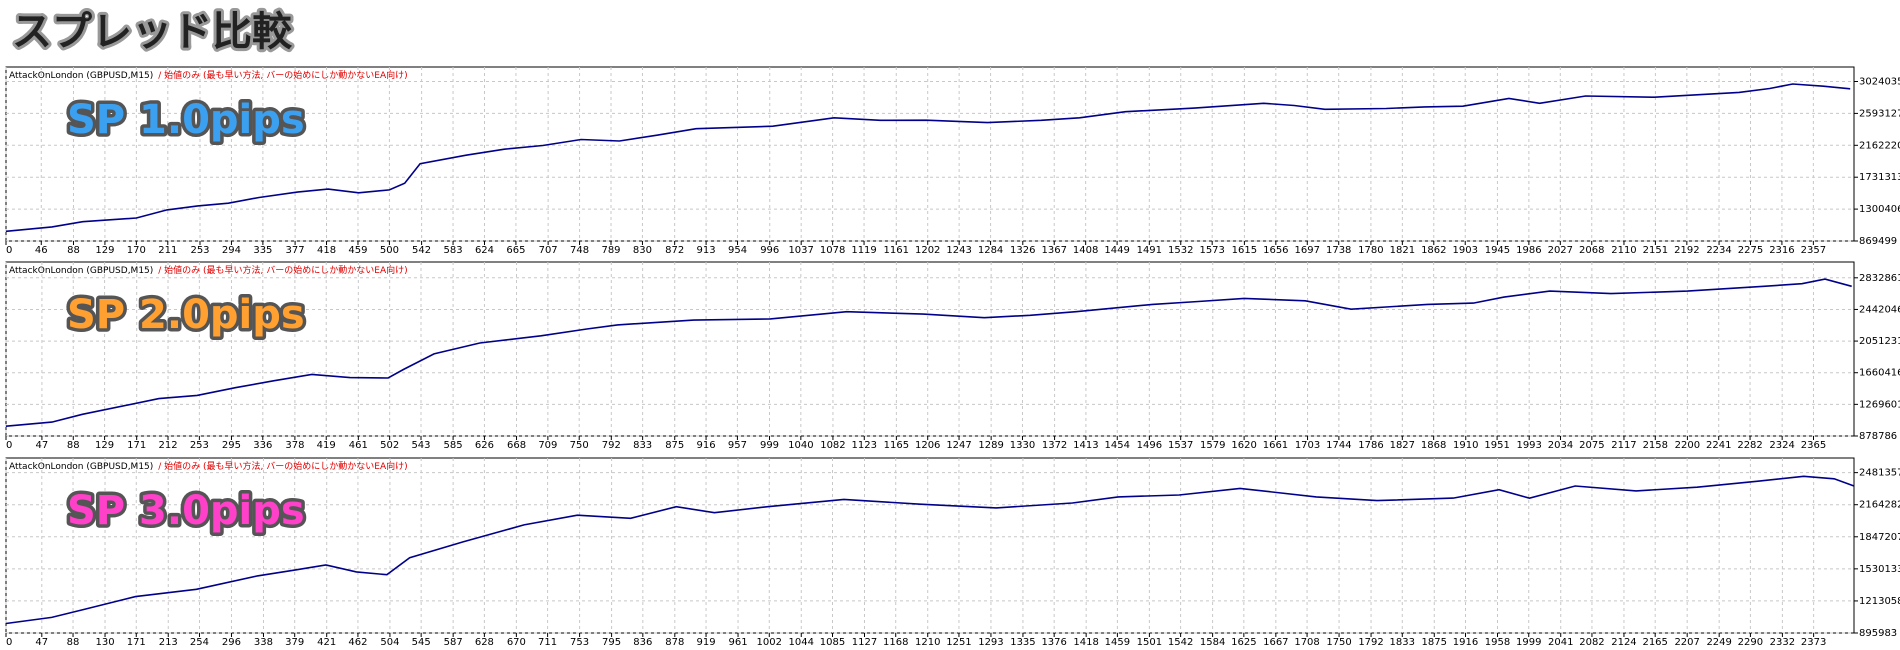  I want to click on x-tick-label: 2034, so click(1560, 445).